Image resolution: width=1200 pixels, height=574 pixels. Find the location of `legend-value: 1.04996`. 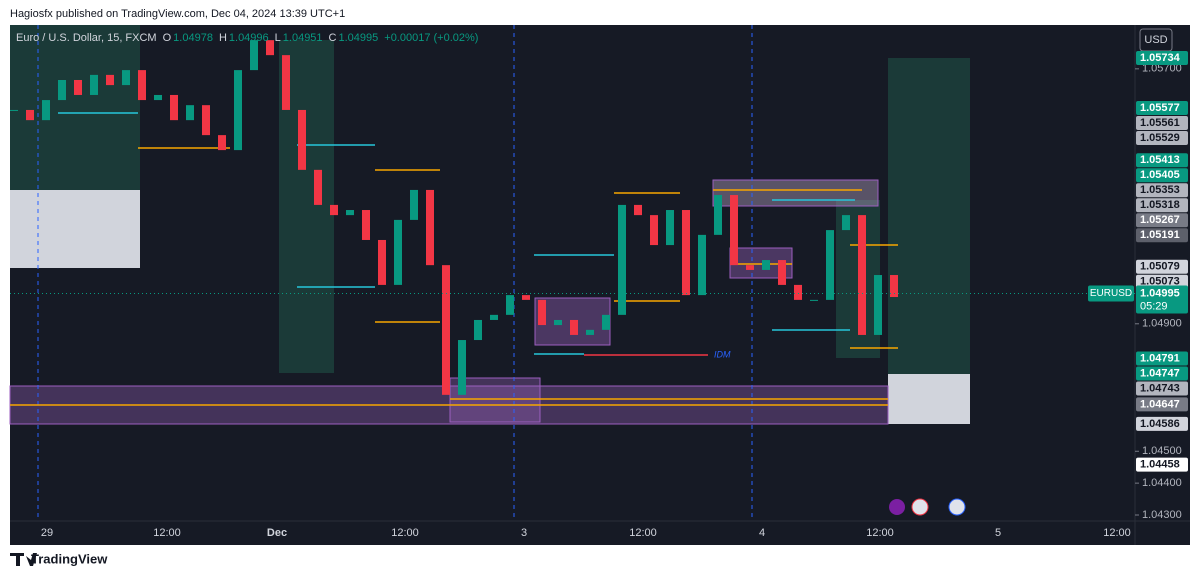

legend-value: 1.04996 is located at coordinates (249, 38).